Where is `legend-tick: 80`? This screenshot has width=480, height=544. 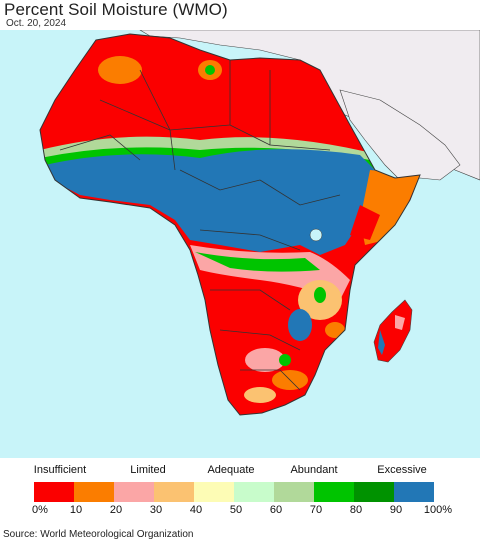 legend-tick: 80 is located at coordinates (356, 510).